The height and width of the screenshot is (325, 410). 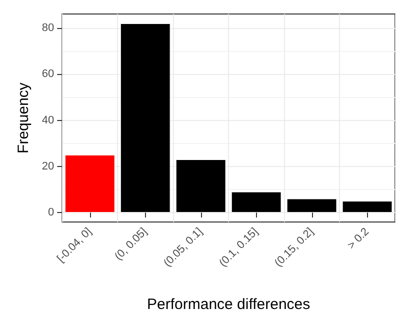 What do you see at coordinates (359, 239) in the screenshot?
I see `x-tick-label: > 0.2` at bounding box center [359, 239].